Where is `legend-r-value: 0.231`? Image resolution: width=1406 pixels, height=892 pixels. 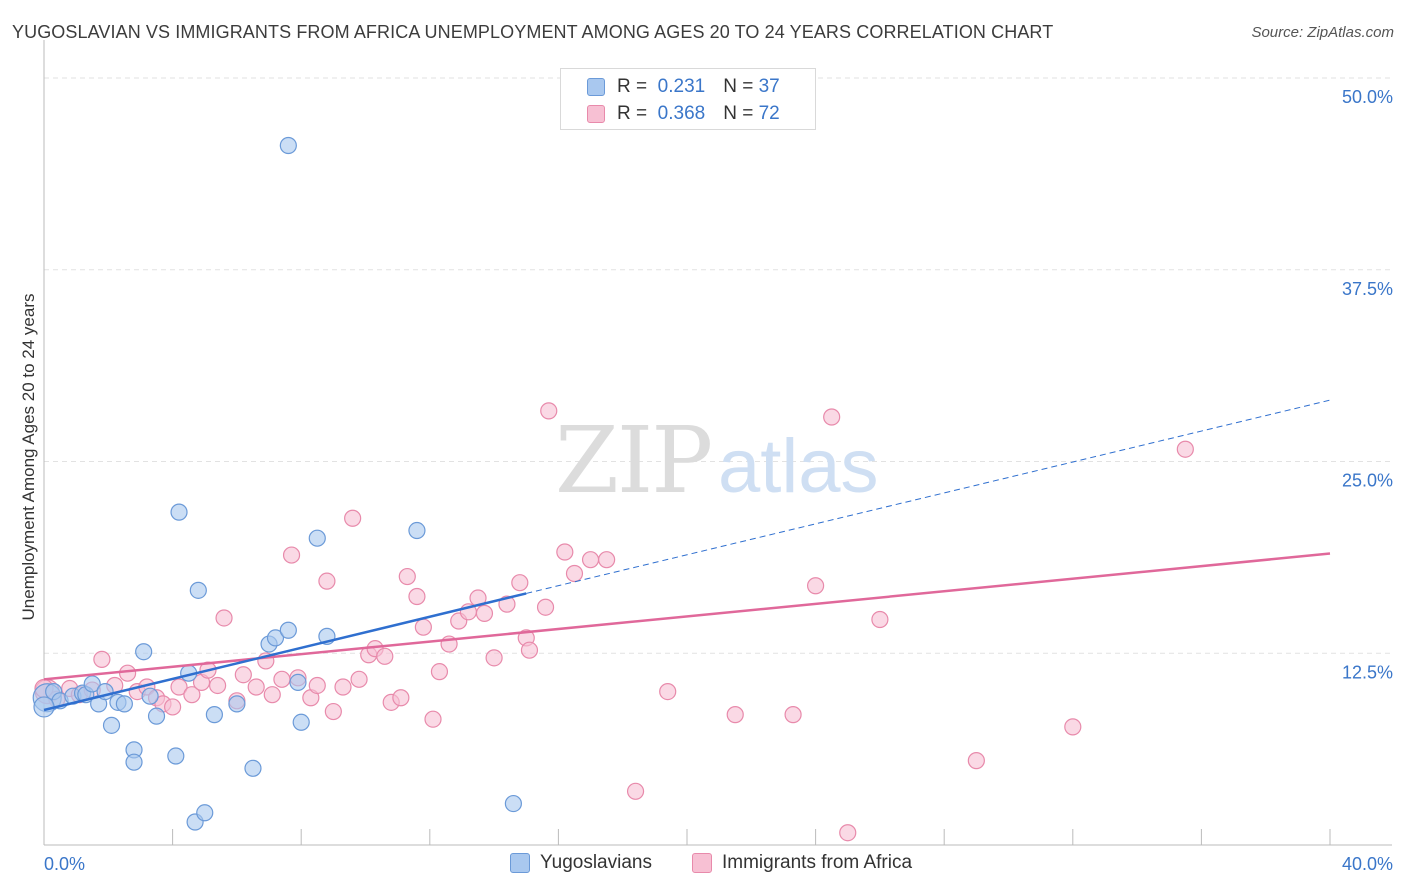 legend-r-value: 0.231 is located at coordinates (681, 86).